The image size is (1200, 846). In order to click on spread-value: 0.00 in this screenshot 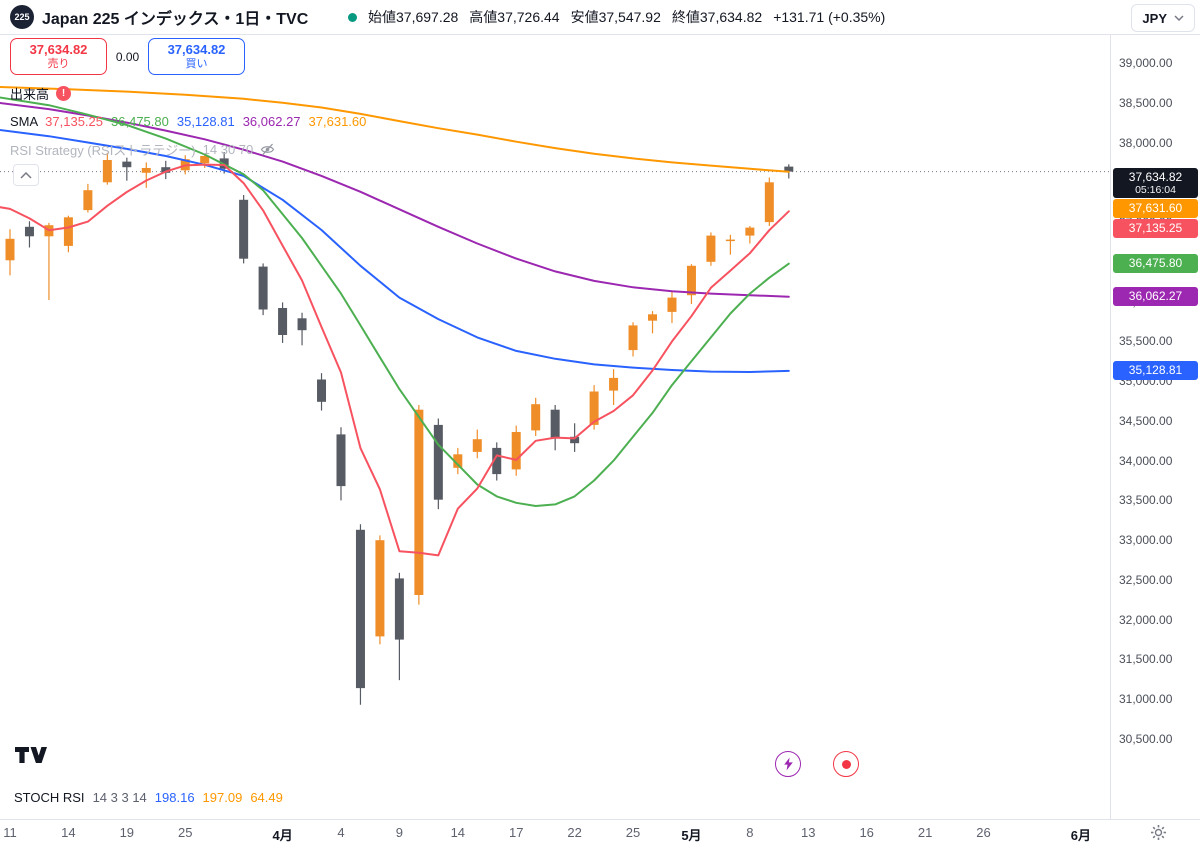, I will do `click(127, 56)`.